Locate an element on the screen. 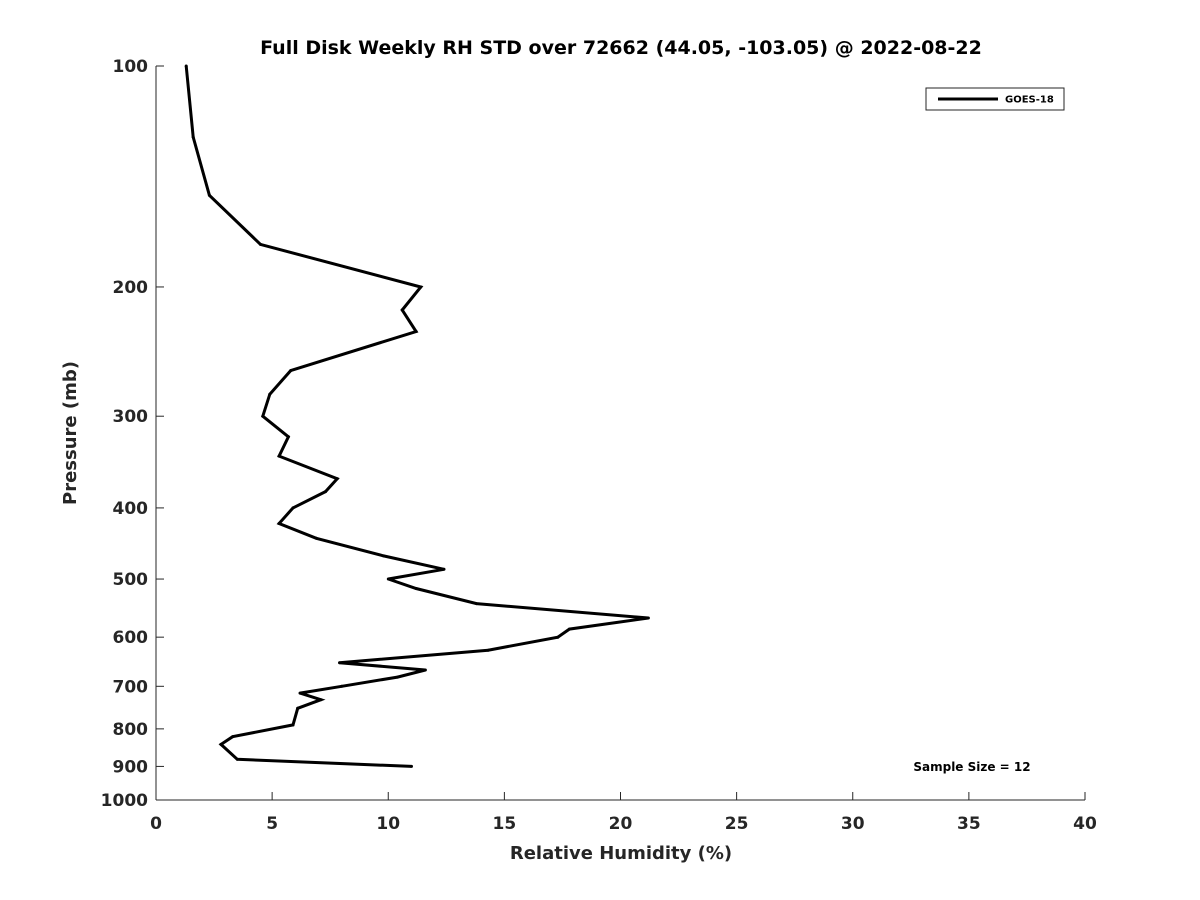  sample-size-annotation: Sample Size = 12 is located at coordinates (971, 767).